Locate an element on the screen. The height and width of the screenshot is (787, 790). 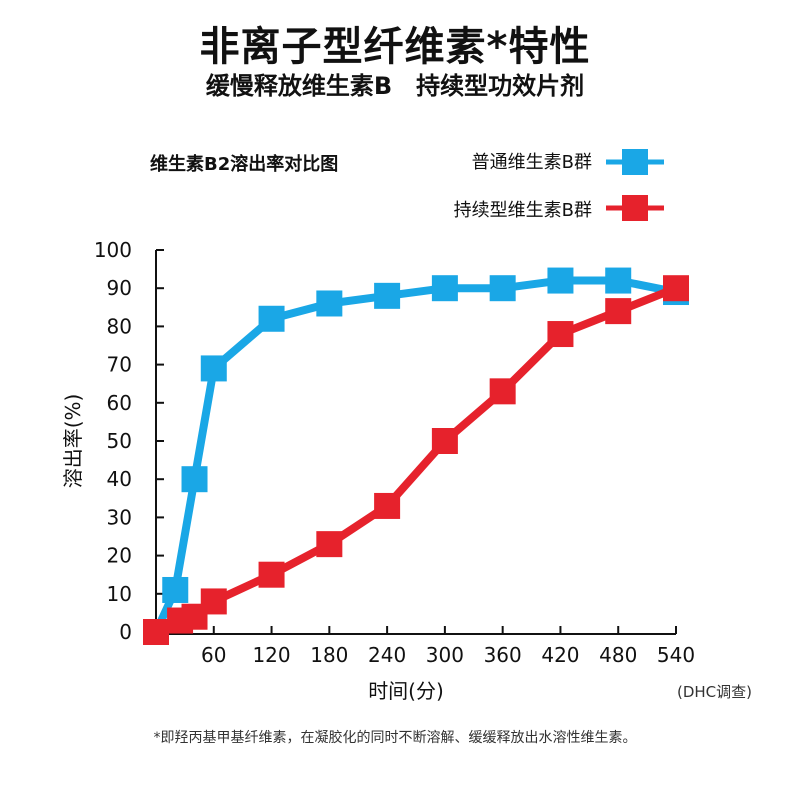
y-tick-label: 90 is located at coordinates (119, 288).